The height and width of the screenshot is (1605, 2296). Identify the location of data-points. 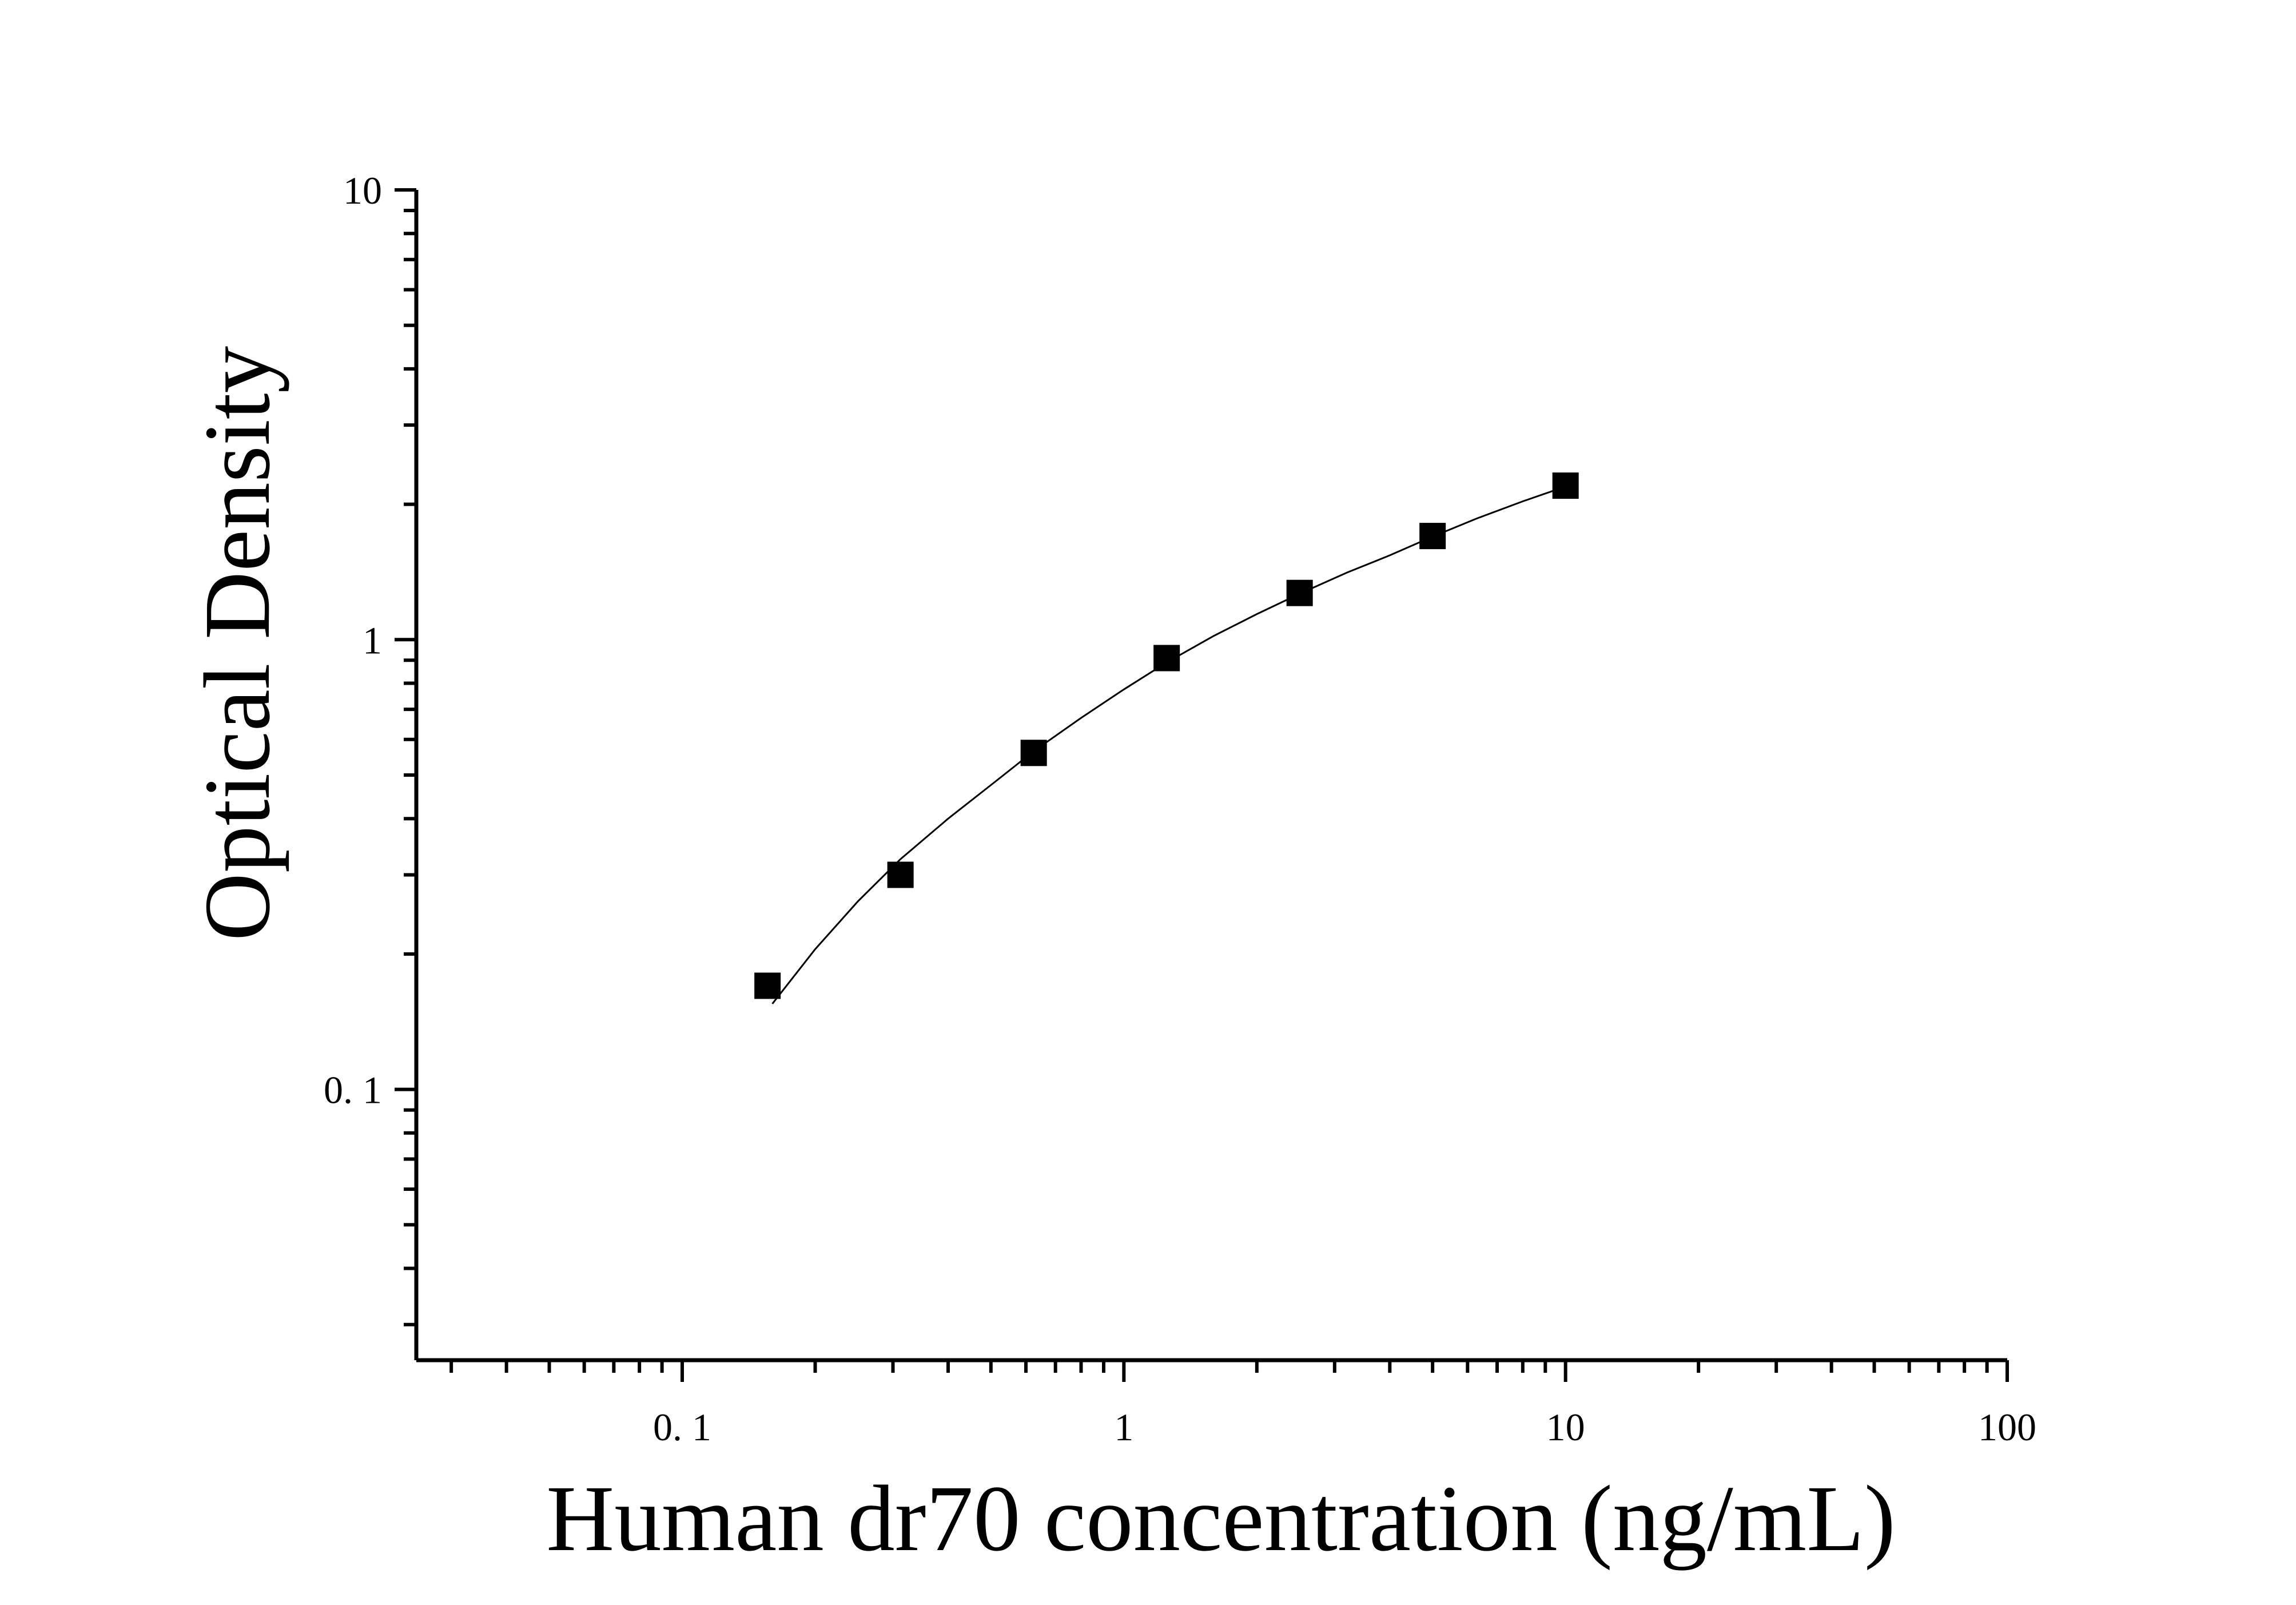
(1166, 735).